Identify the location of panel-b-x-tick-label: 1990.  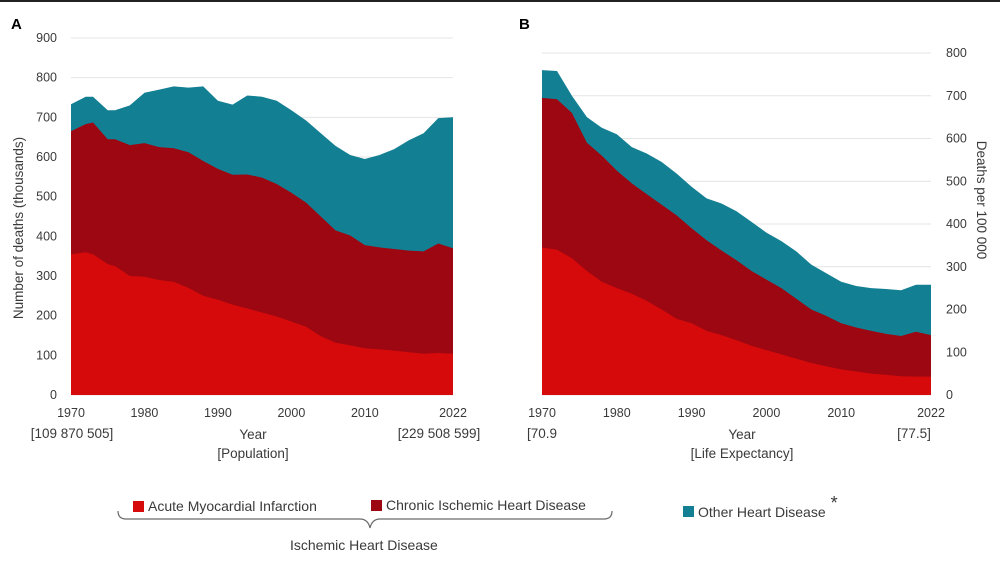
(692, 413).